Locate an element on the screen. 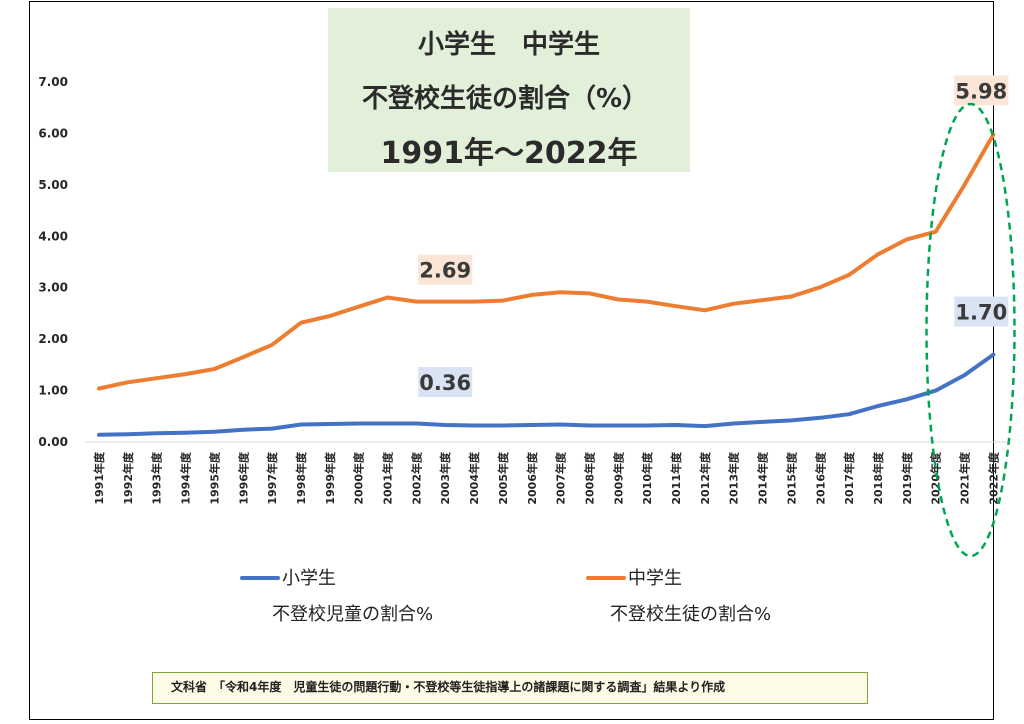 The height and width of the screenshot is (724, 1024). data-label: 5.98 is located at coordinates (981, 91).